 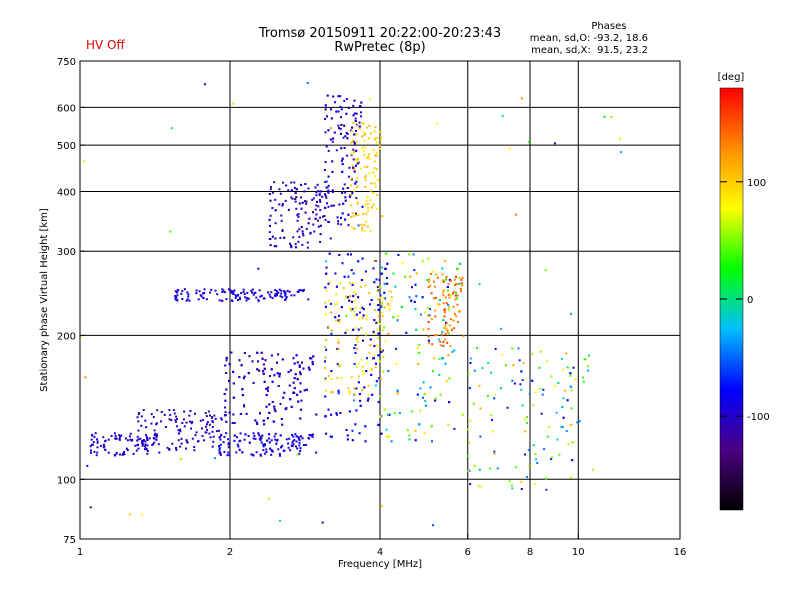 I want to click on x-tick-label: 8, so click(x=530, y=552).